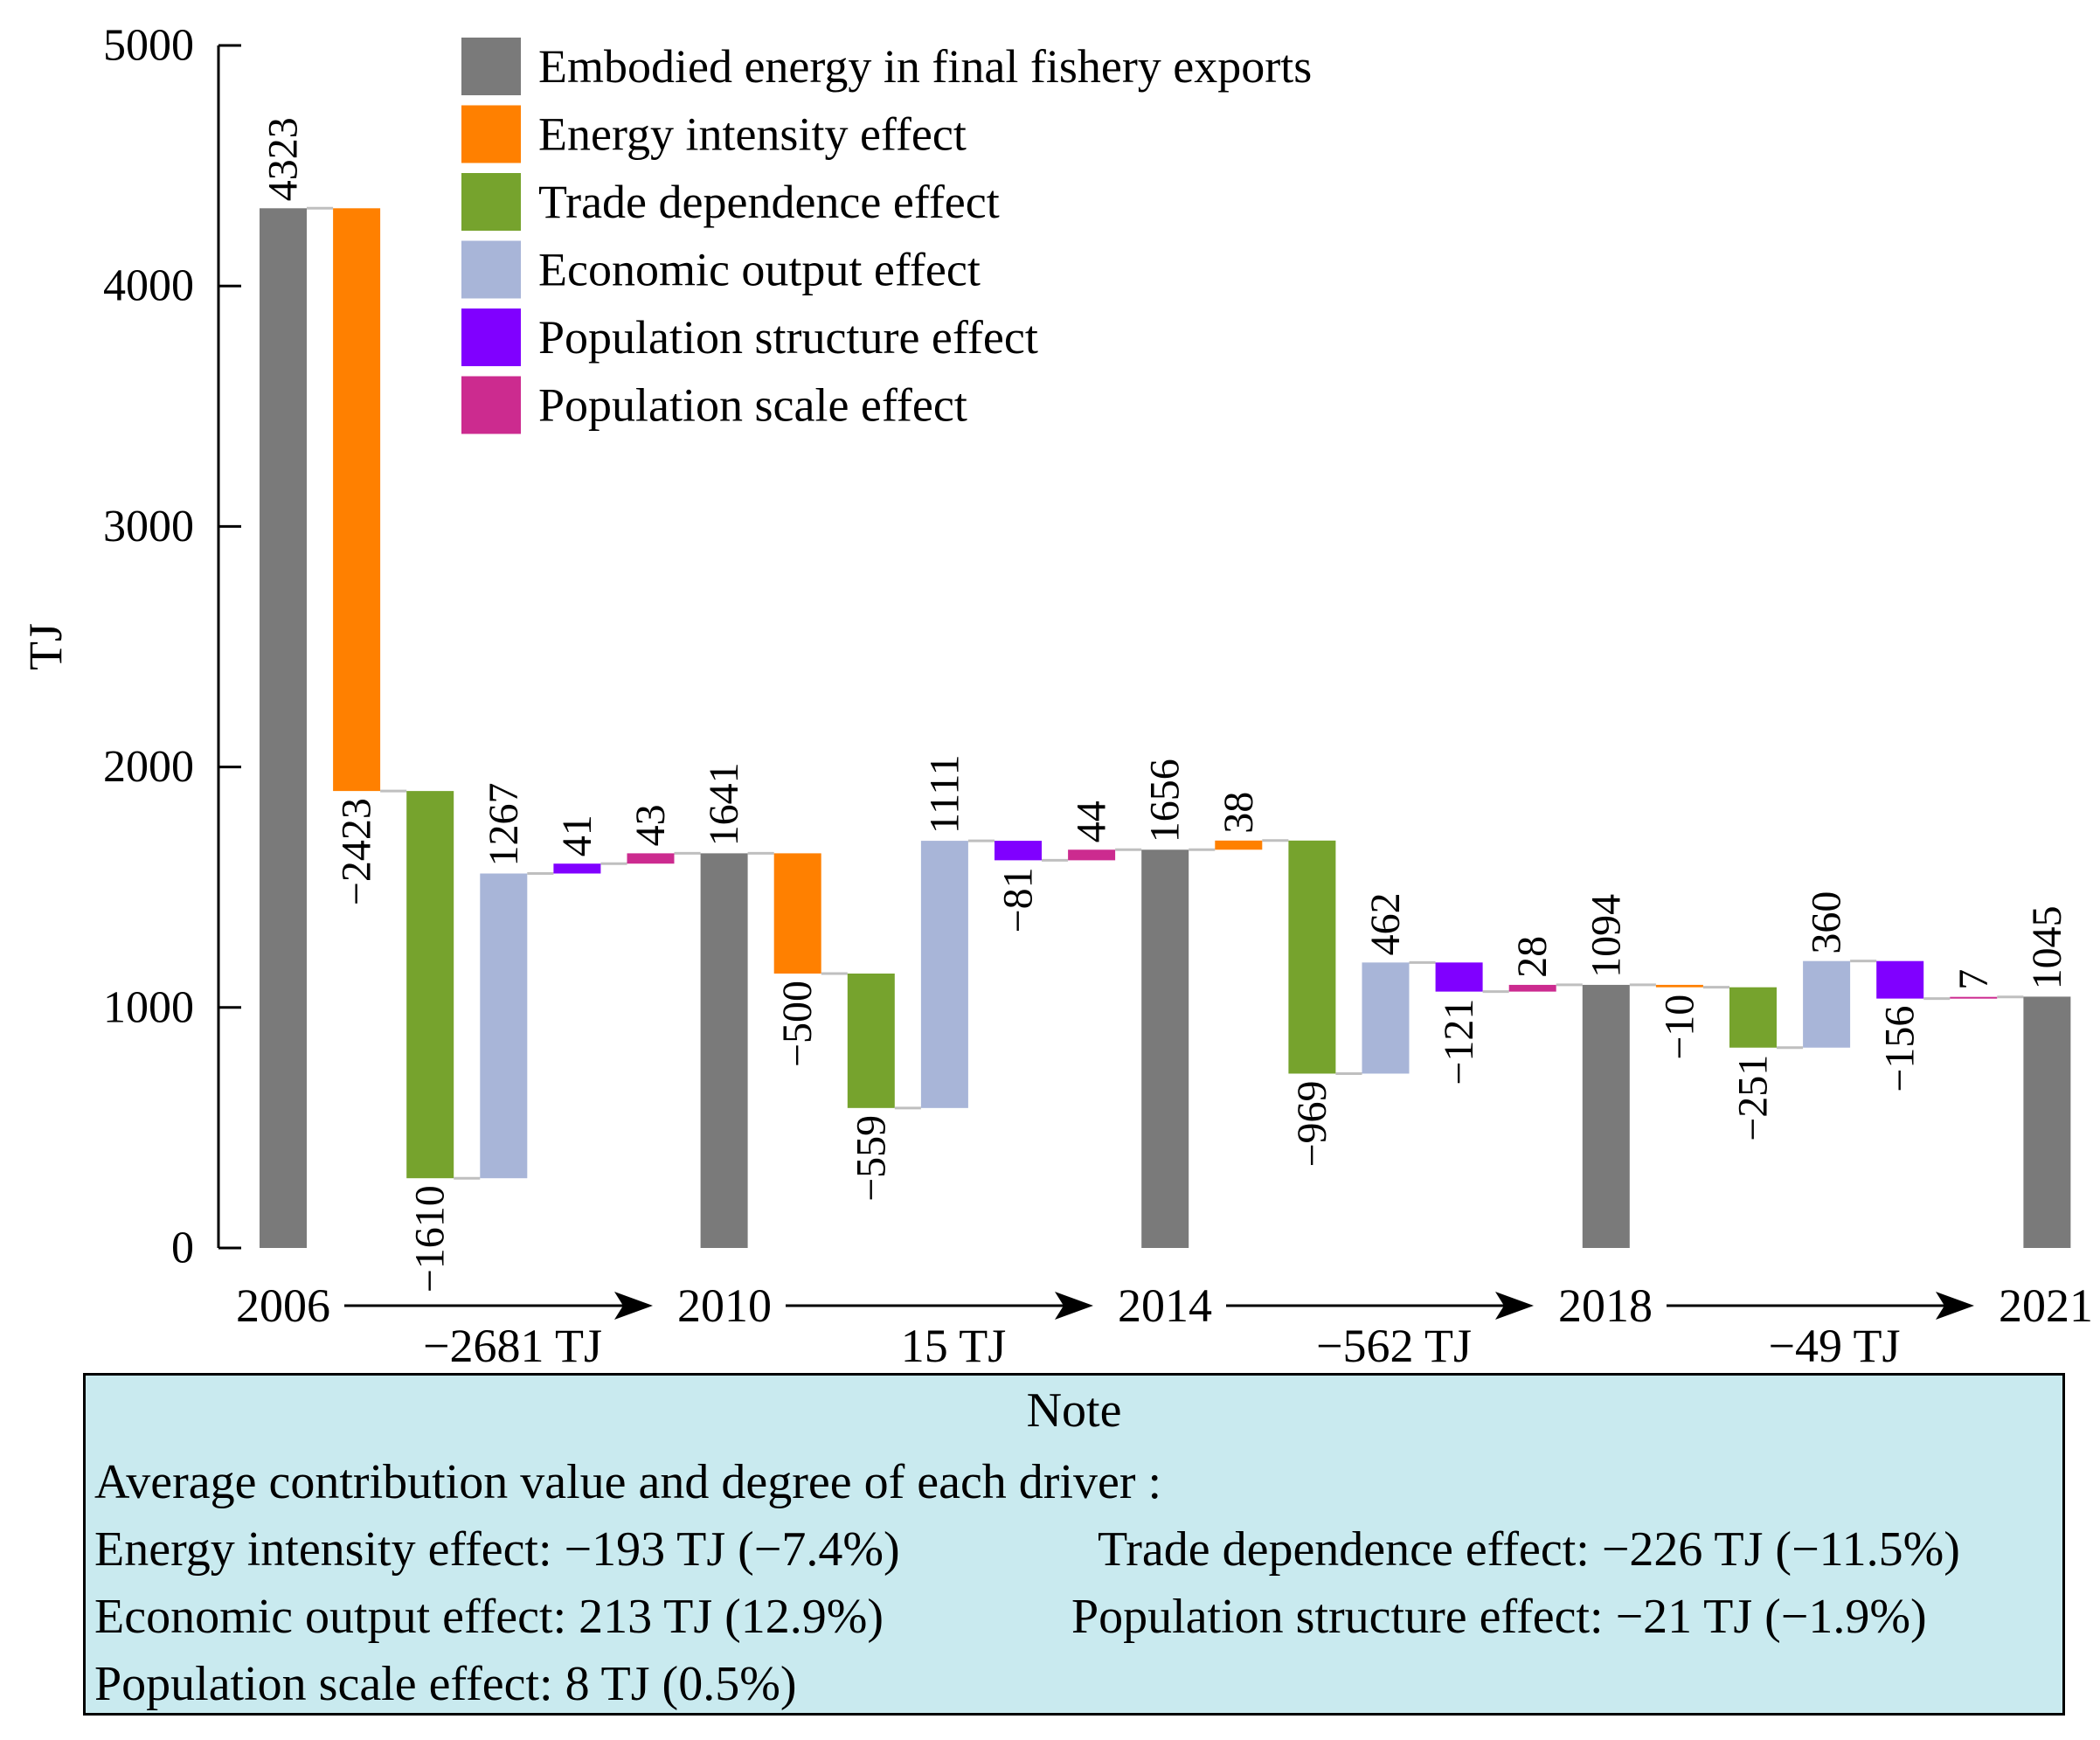 This screenshot has height=1740, width=2100. What do you see at coordinates (759, 270) in the screenshot?
I see `legend-label-3: Economic output effect` at bounding box center [759, 270].